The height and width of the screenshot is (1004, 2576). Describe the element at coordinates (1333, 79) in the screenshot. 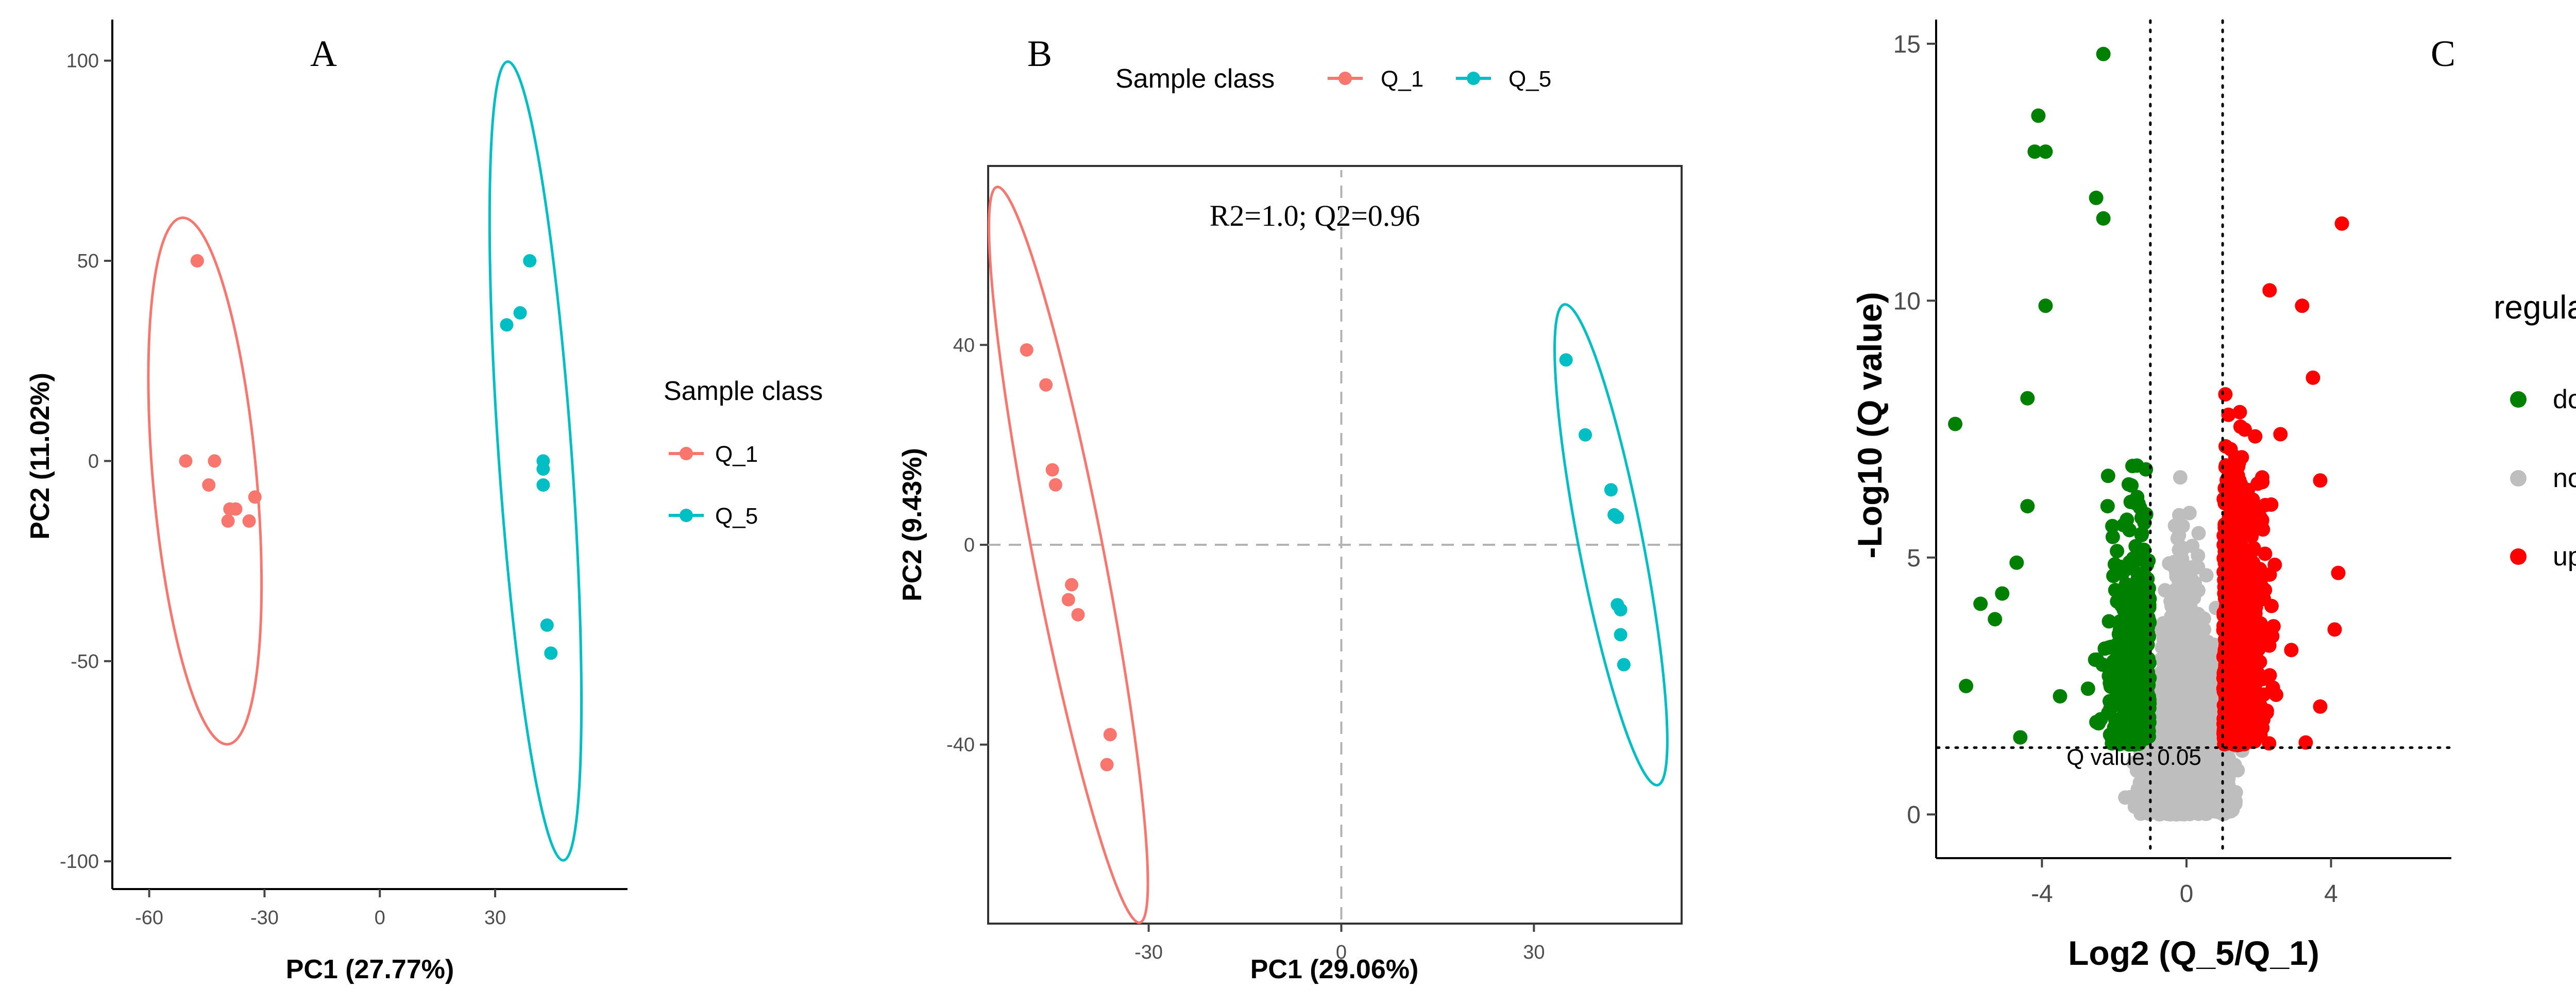

I see `legend: Sample class Q_1 Q_5` at that location.